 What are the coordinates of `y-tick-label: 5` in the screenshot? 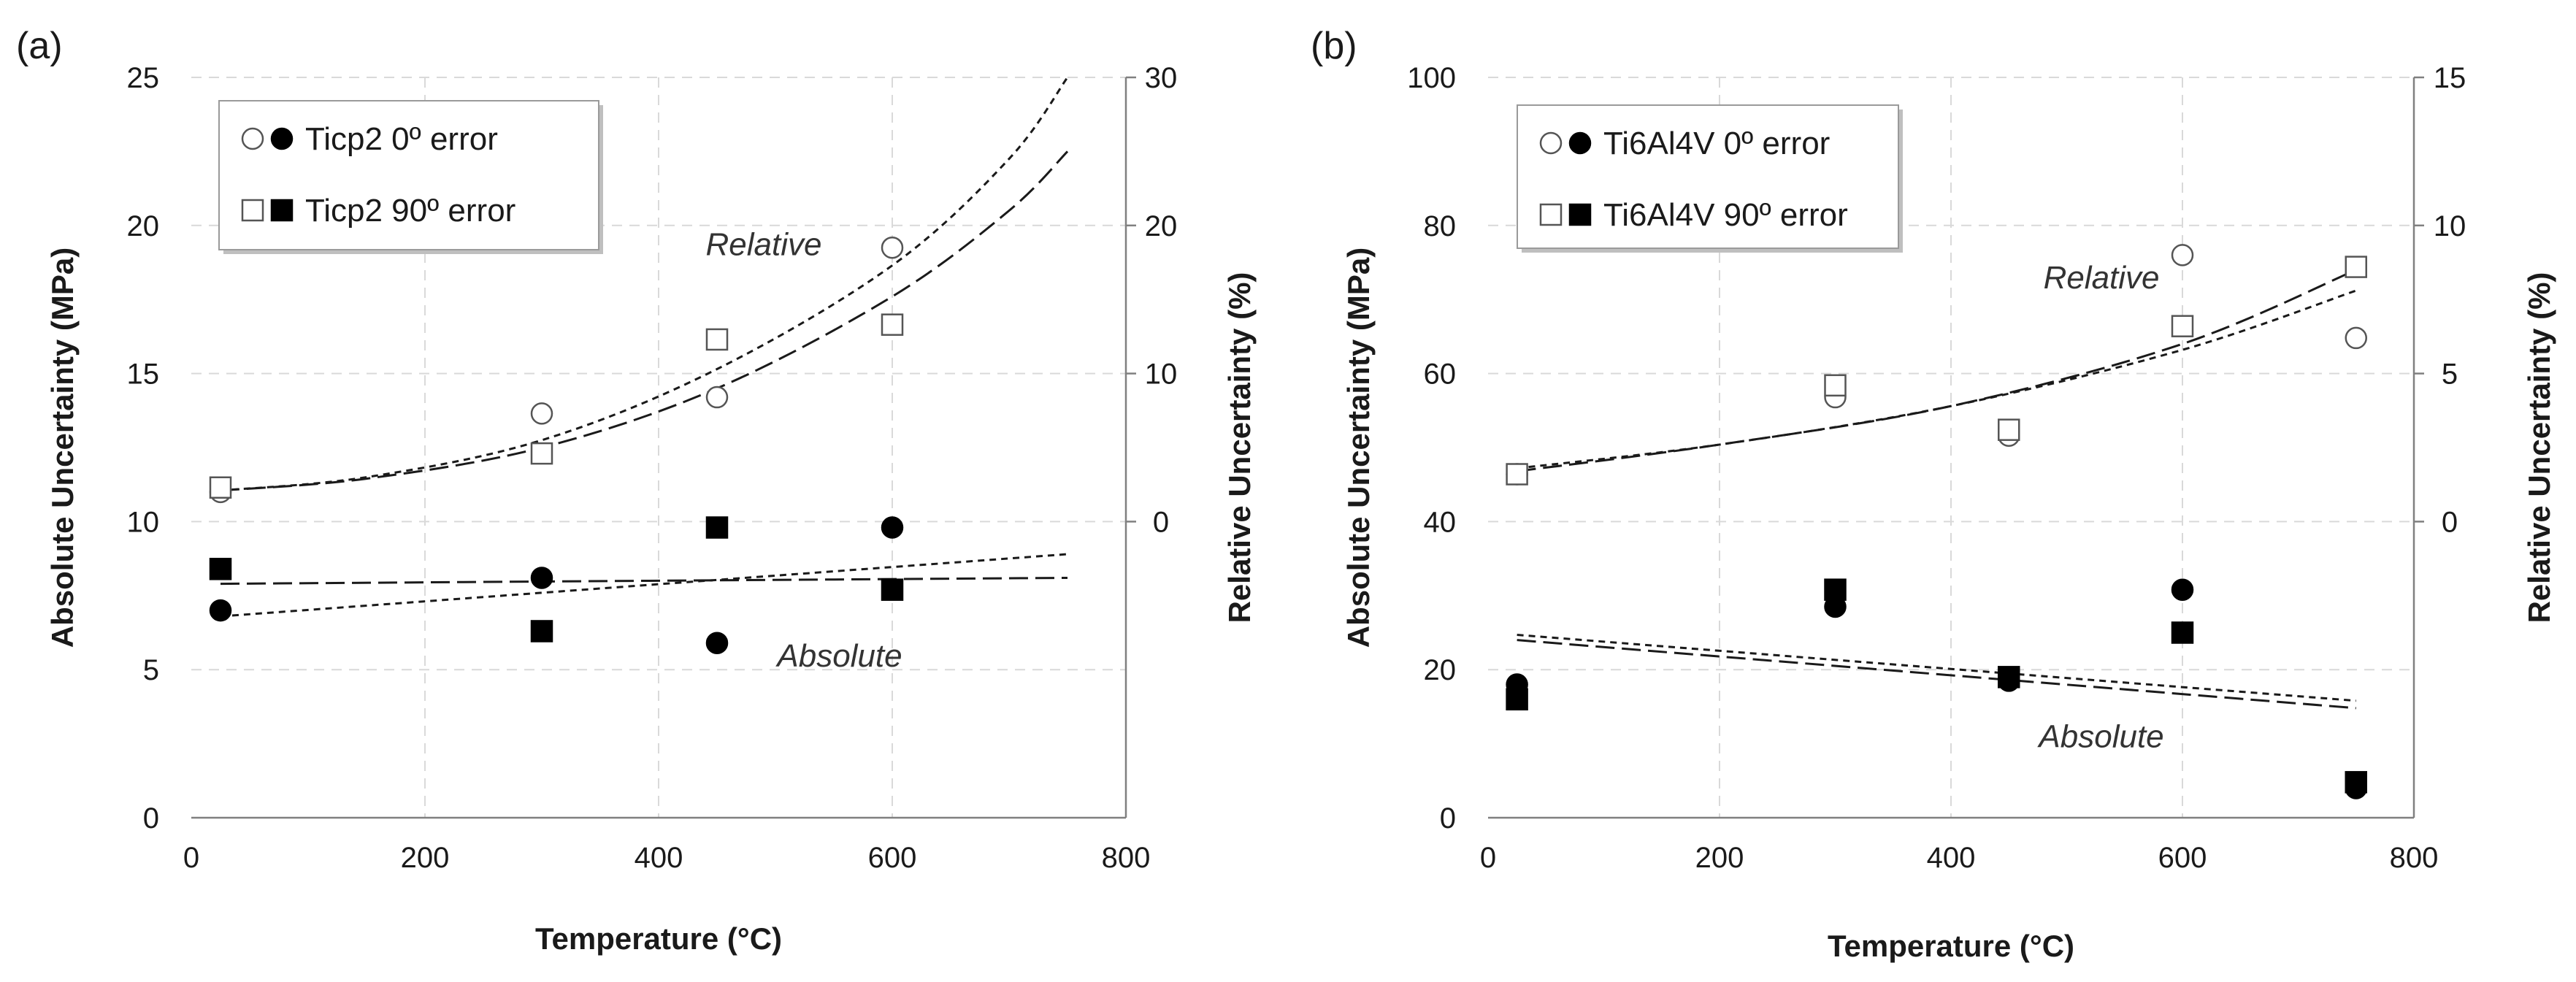 It's located at (151, 670).